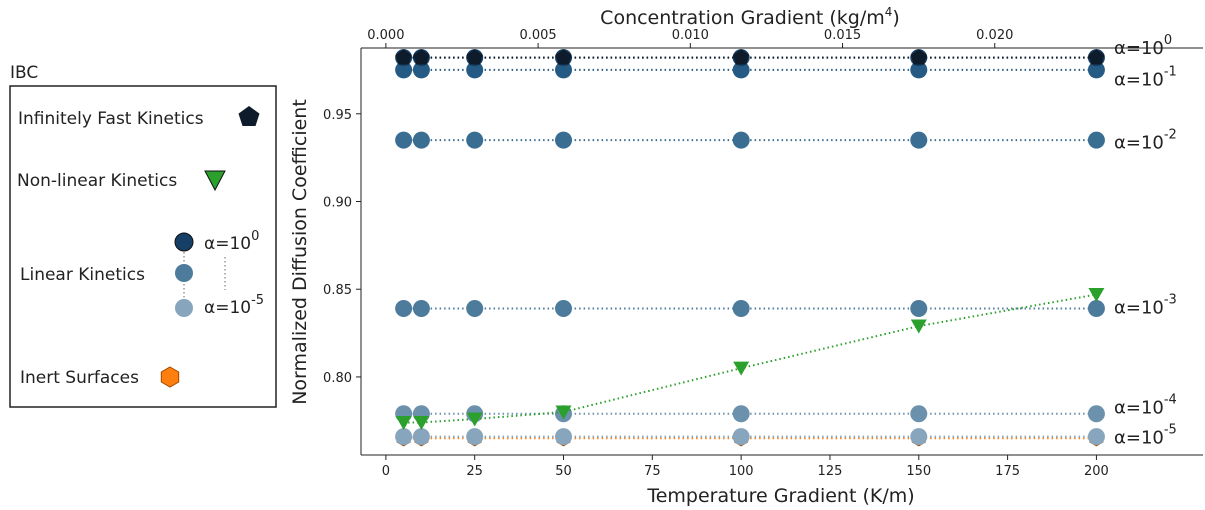 This screenshot has height=510, width=1205. What do you see at coordinates (143, 246) in the screenshot?
I see `legend-box` at bounding box center [143, 246].